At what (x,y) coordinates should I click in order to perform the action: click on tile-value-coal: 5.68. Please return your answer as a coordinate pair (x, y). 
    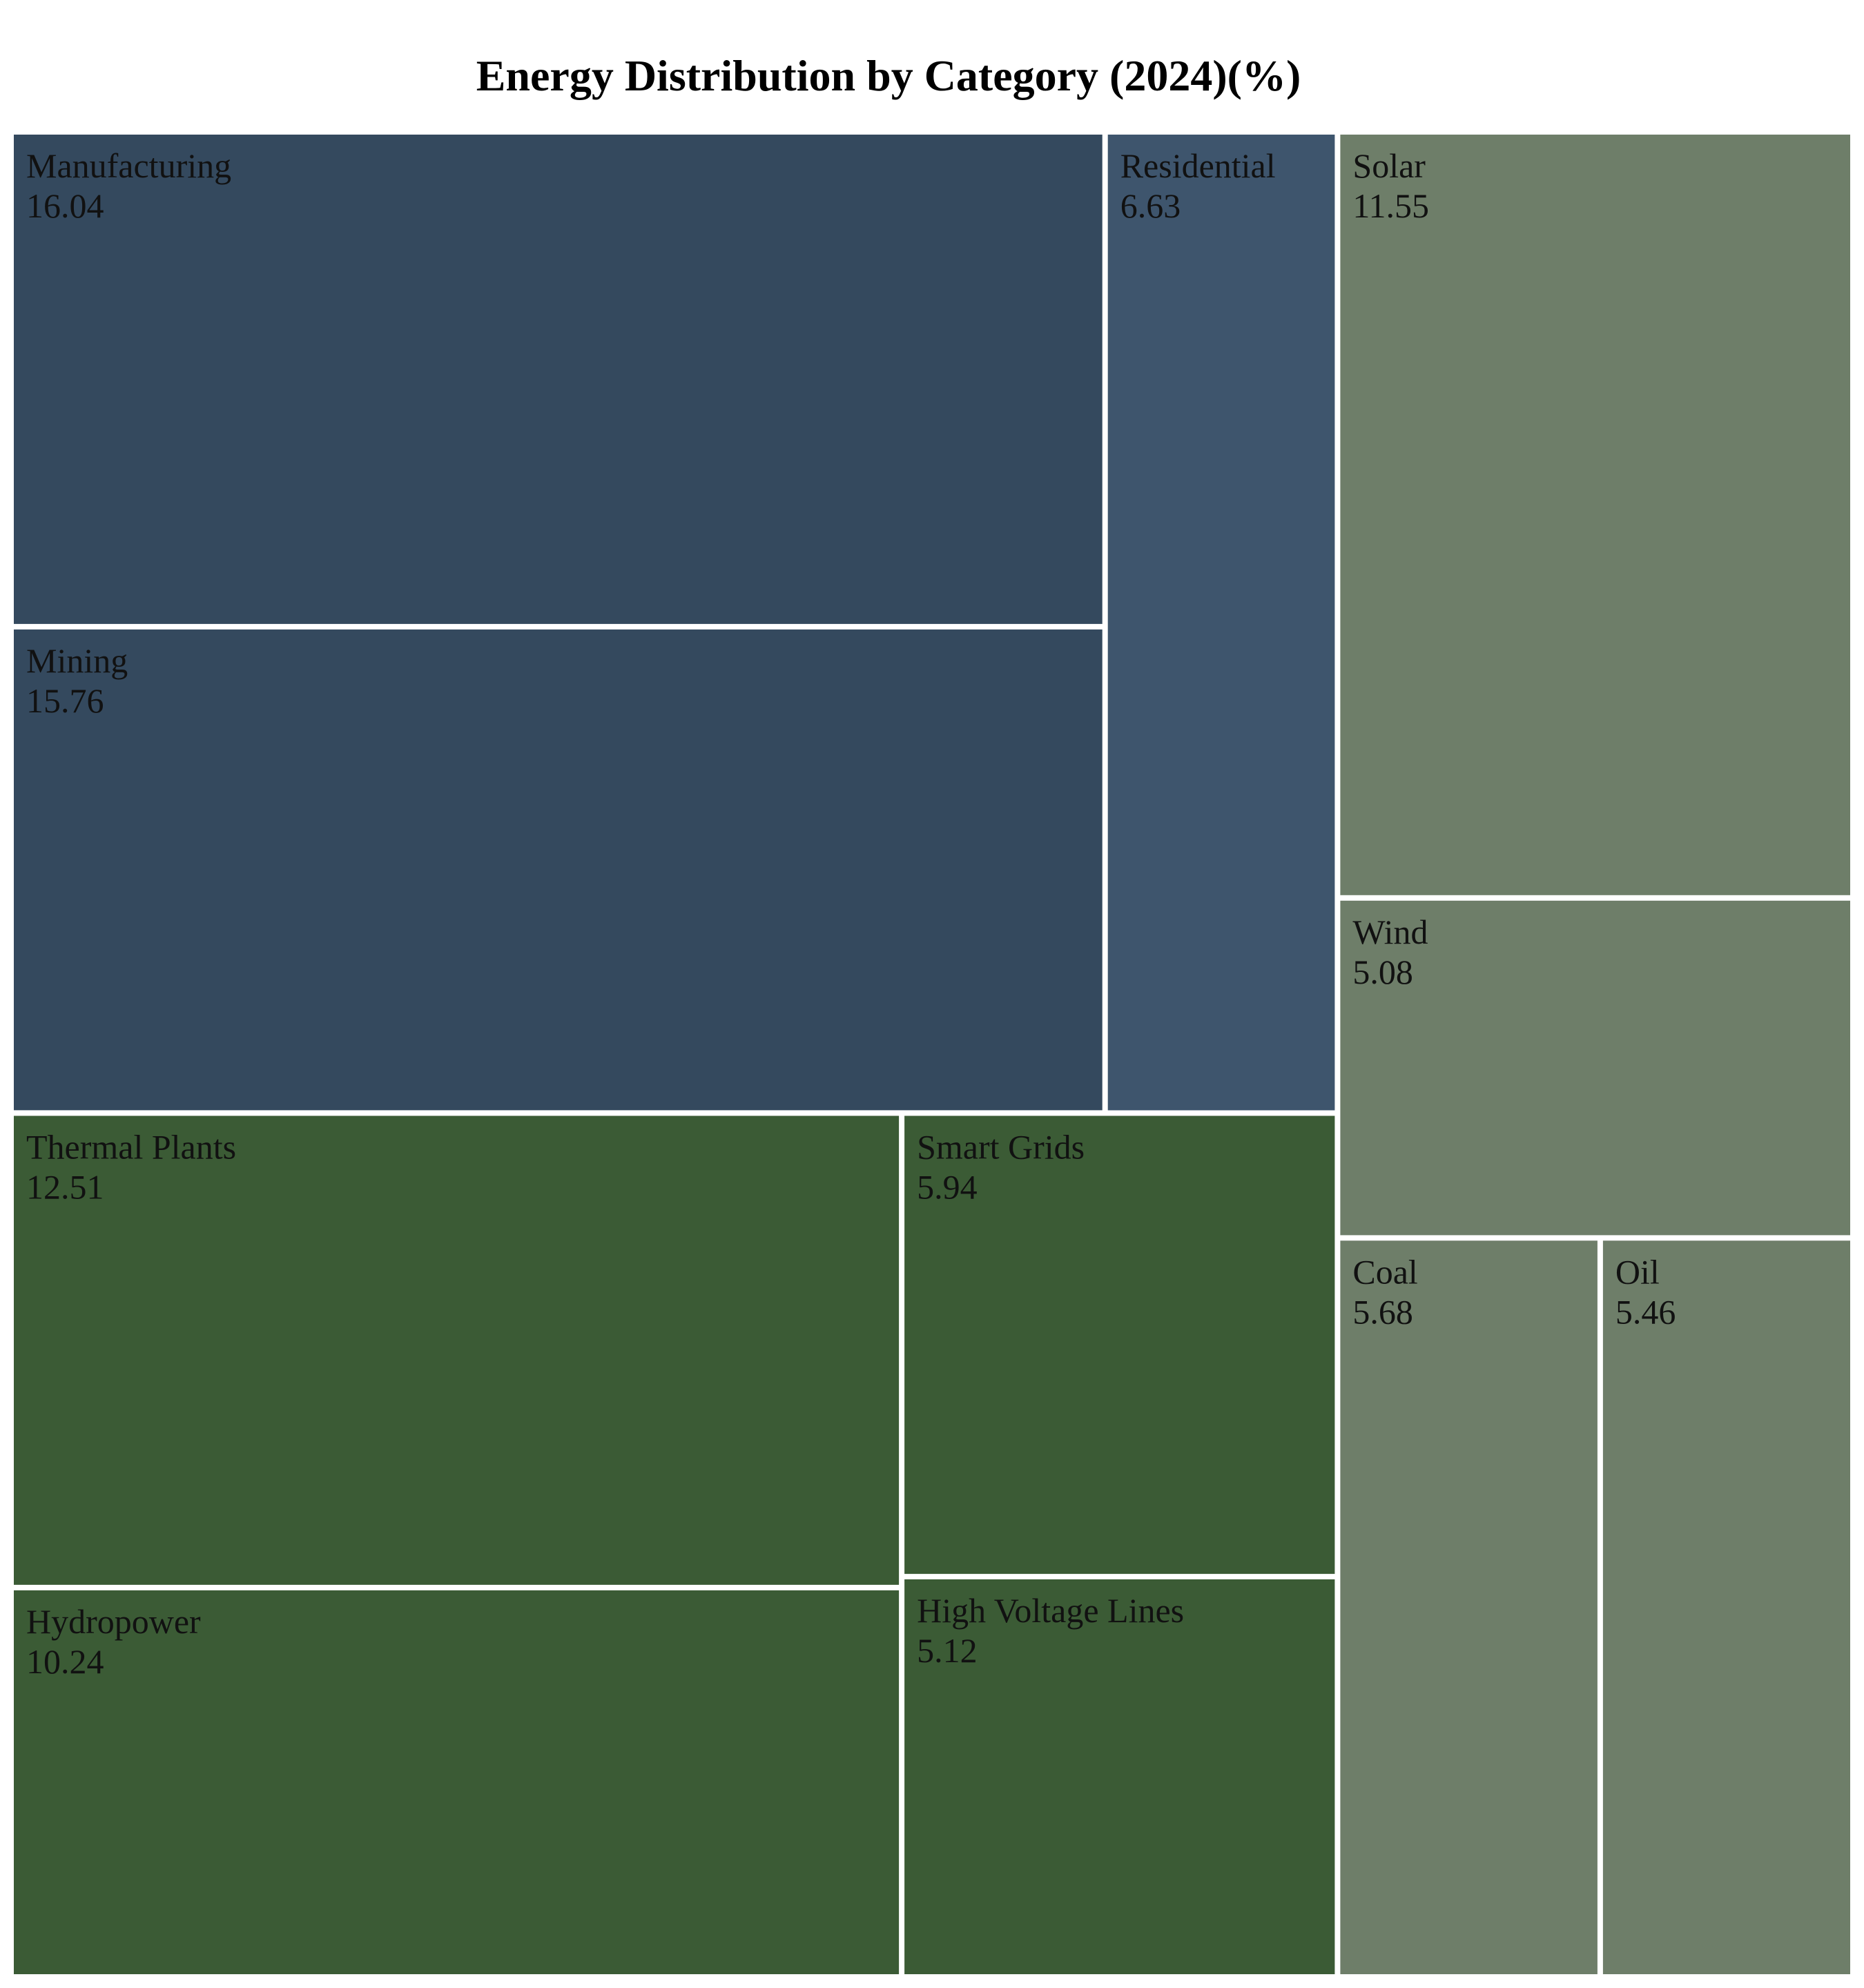
    Looking at the image, I should click on (1383, 1311).